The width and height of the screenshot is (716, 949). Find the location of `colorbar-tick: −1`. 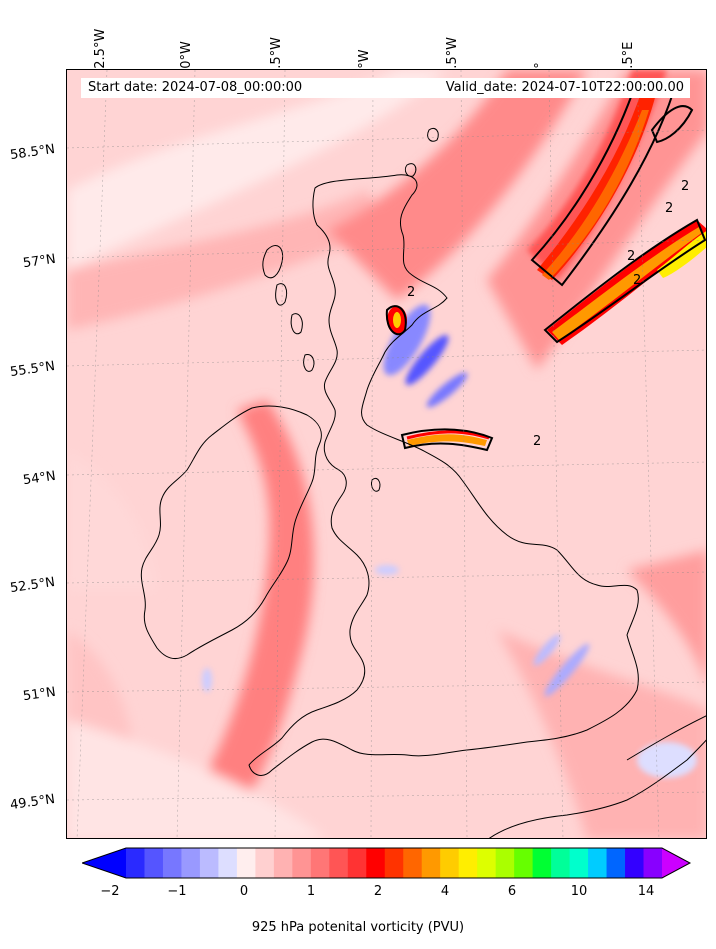

colorbar-tick: −1 is located at coordinates (177, 891).